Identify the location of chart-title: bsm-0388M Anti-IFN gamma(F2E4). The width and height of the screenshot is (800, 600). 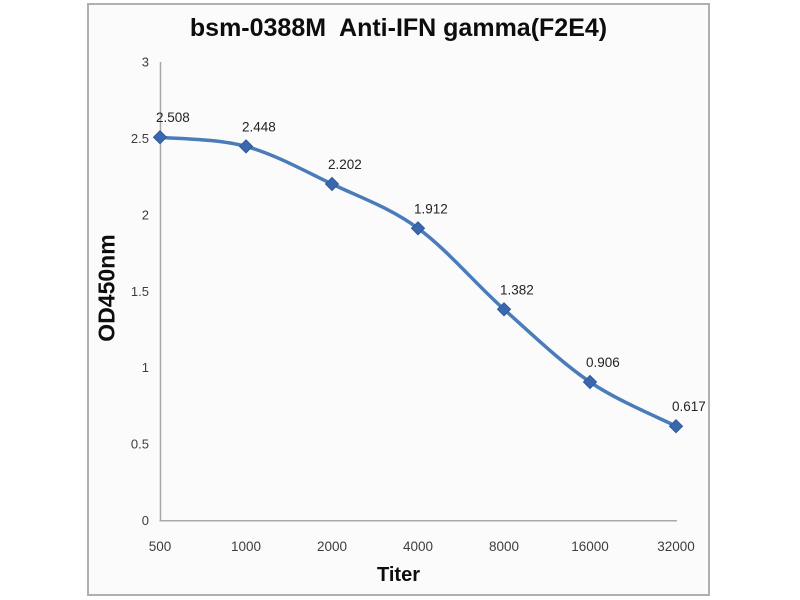
(398, 28).